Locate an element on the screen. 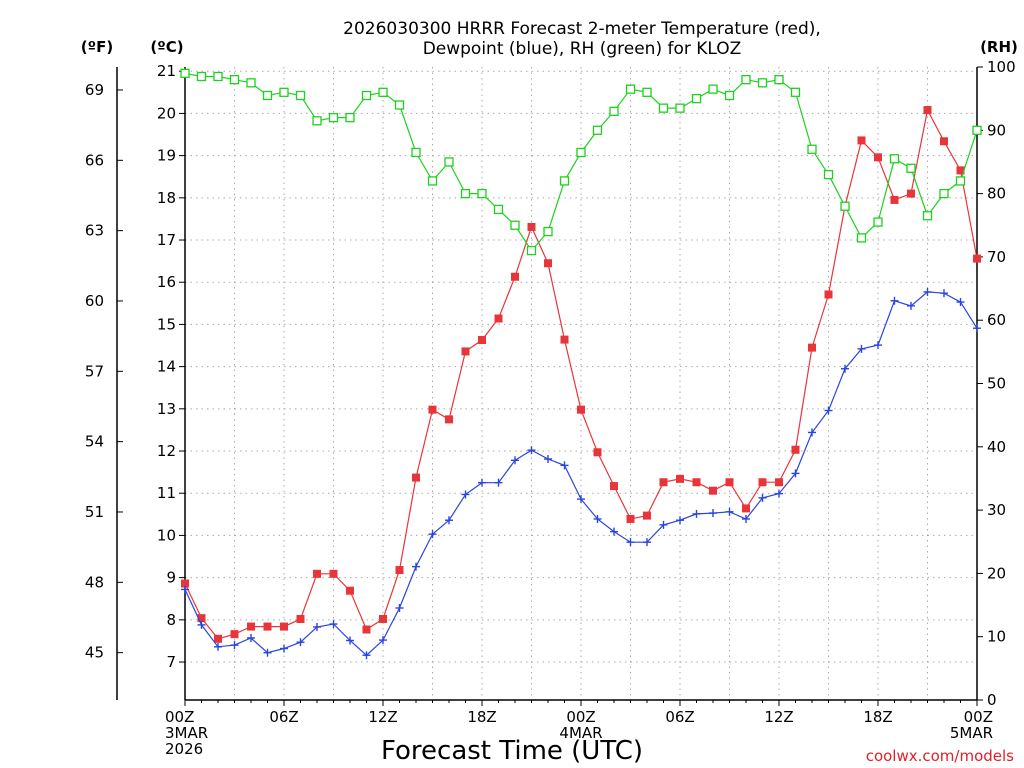  fahrenheit-tick-label: 51 is located at coordinates (94, 512).